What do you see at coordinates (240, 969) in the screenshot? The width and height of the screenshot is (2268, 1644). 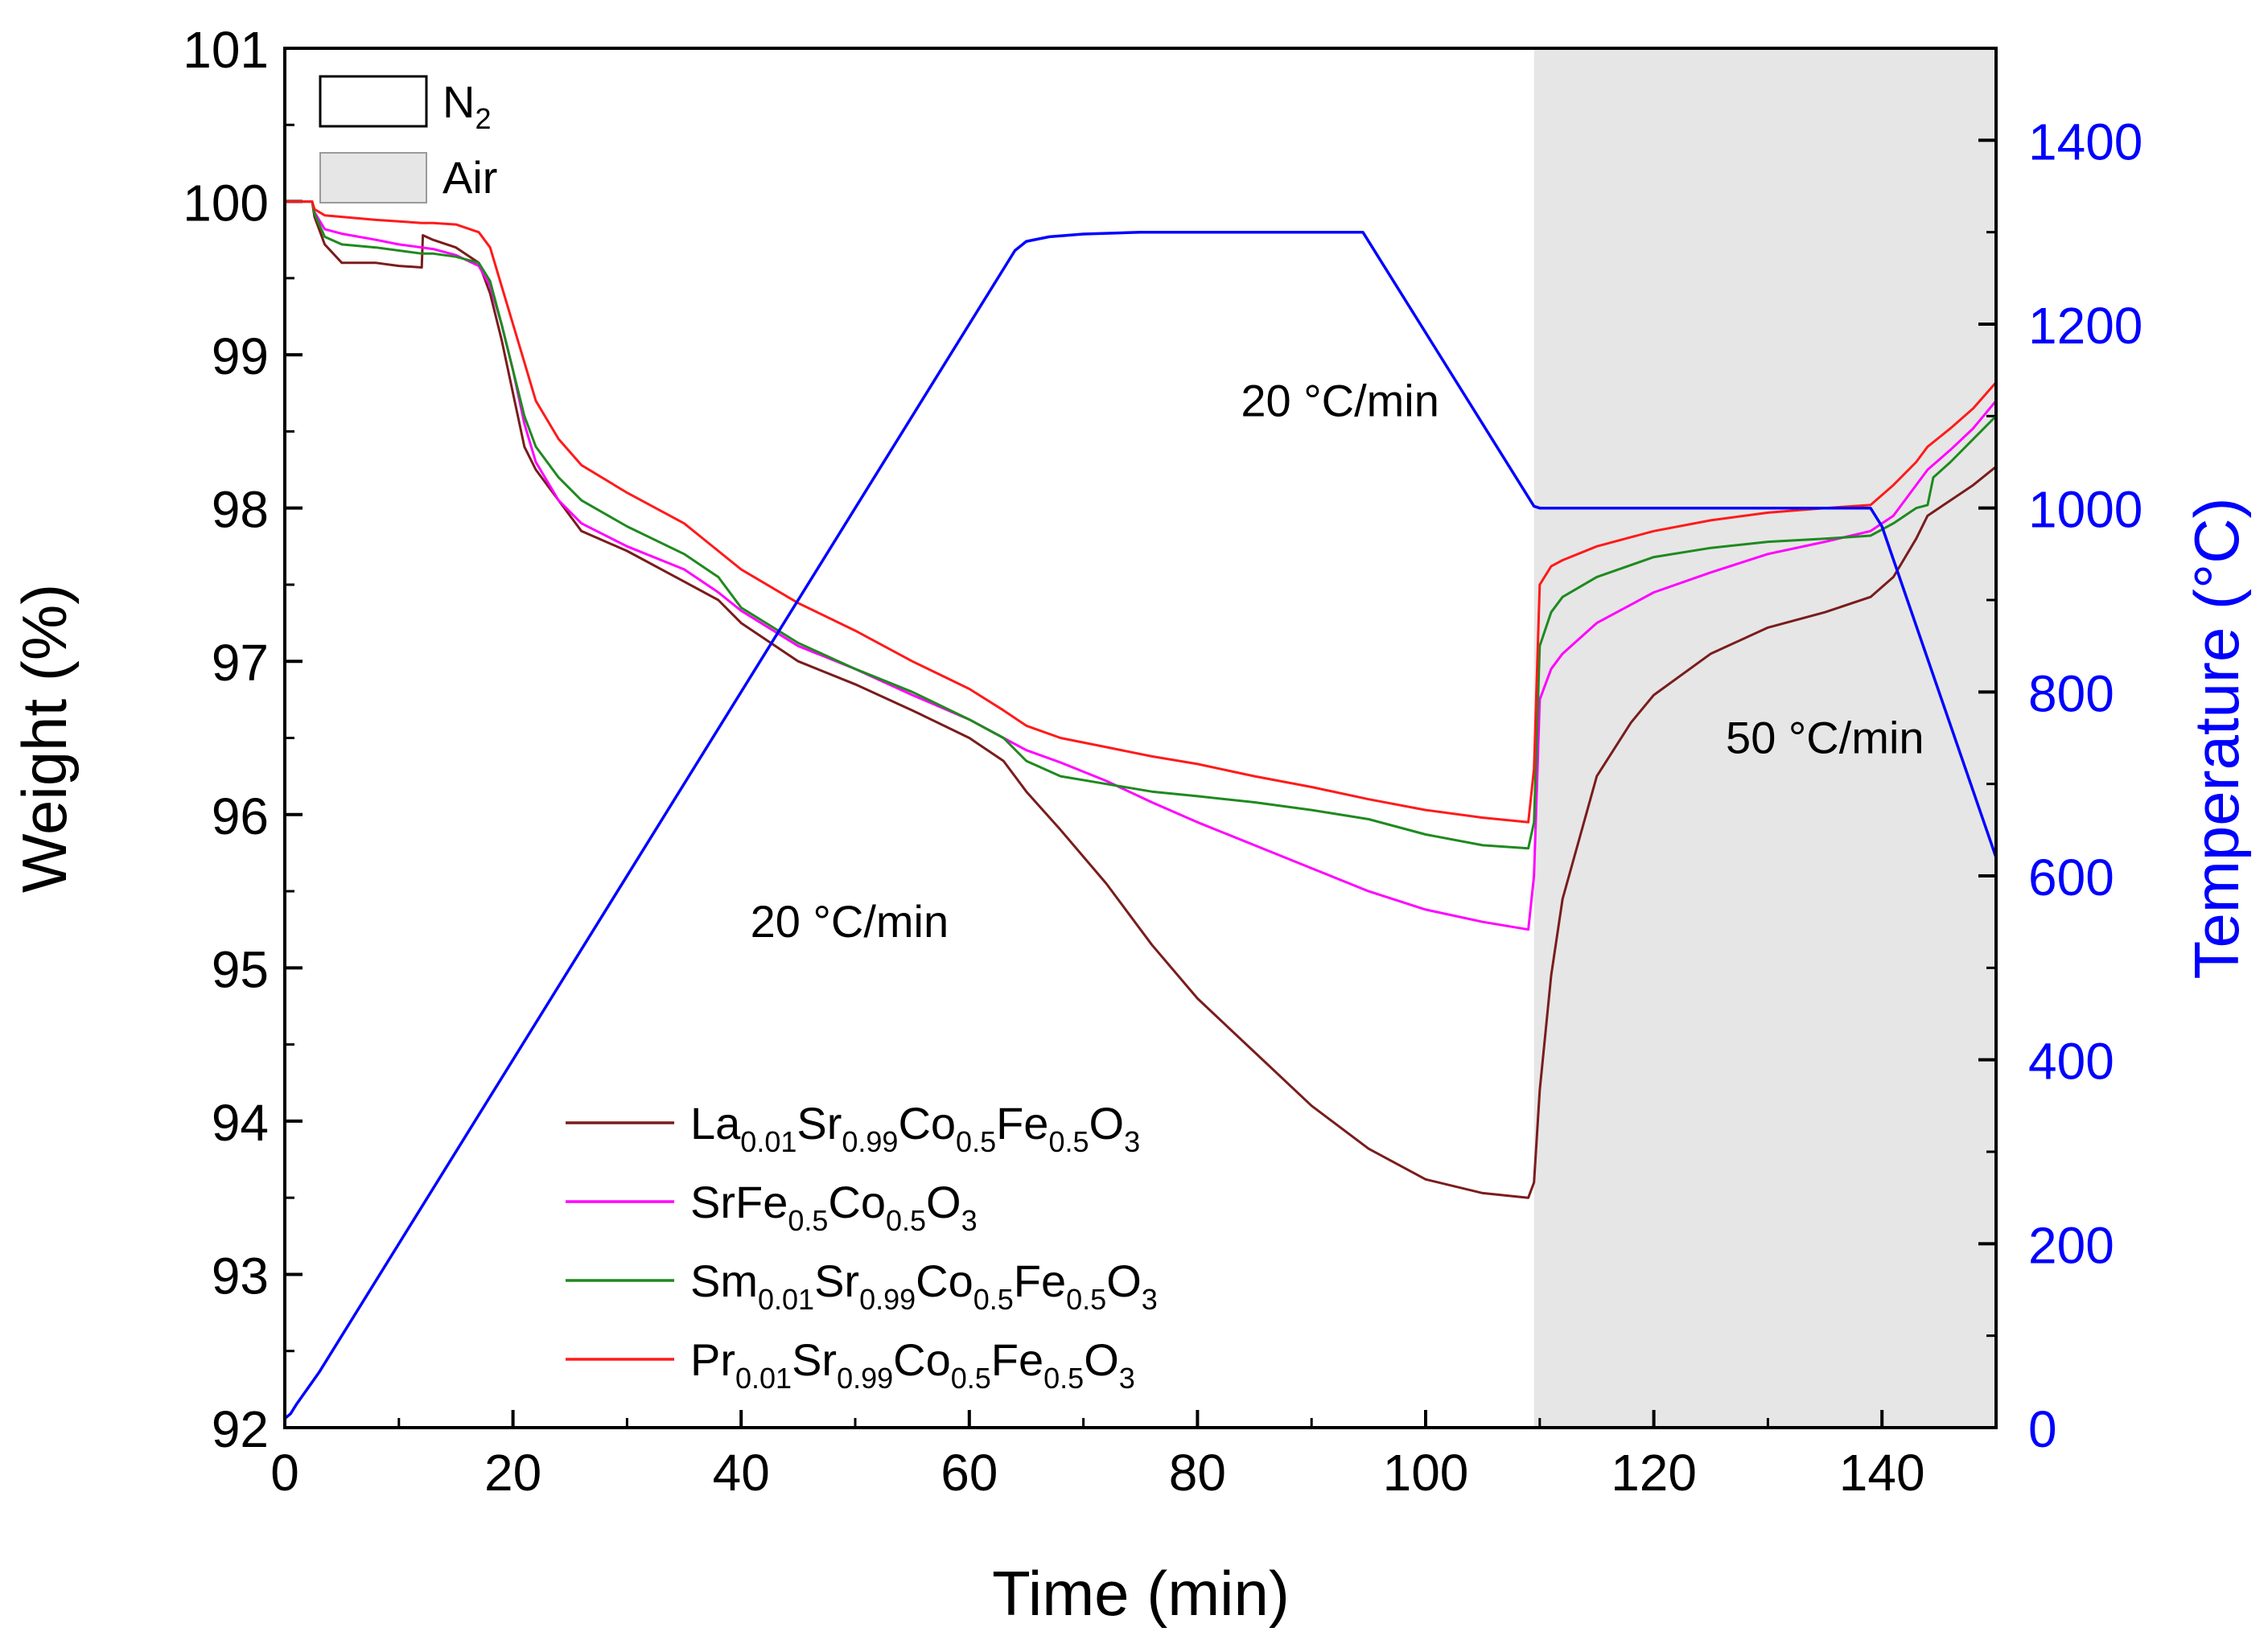 I see `ytick-label: 95` at bounding box center [240, 969].